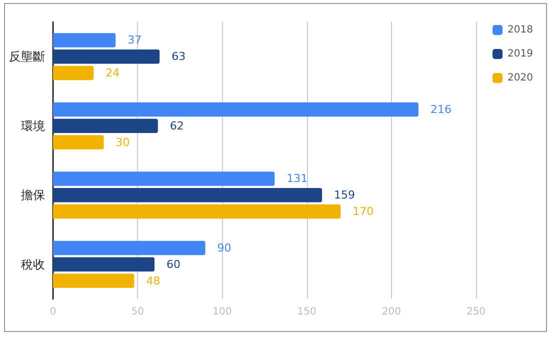 The width and height of the screenshot is (553, 339). What do you see at coordinates (521, 78) in the screenshot?
I see `legend-label: 2020` at bounding box center [521, 78].